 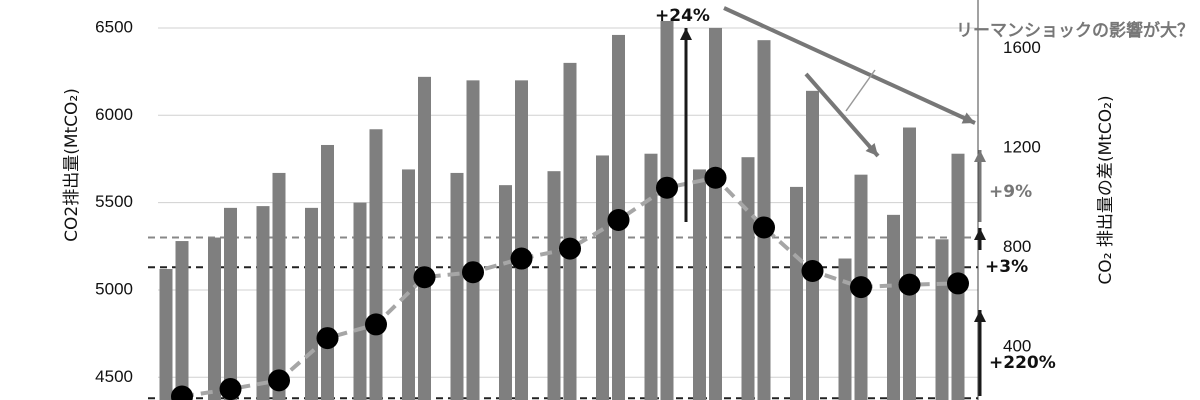 I want to click on right-axis-ticks: 400 800 1200 1600, so click(x=1022, y=196).